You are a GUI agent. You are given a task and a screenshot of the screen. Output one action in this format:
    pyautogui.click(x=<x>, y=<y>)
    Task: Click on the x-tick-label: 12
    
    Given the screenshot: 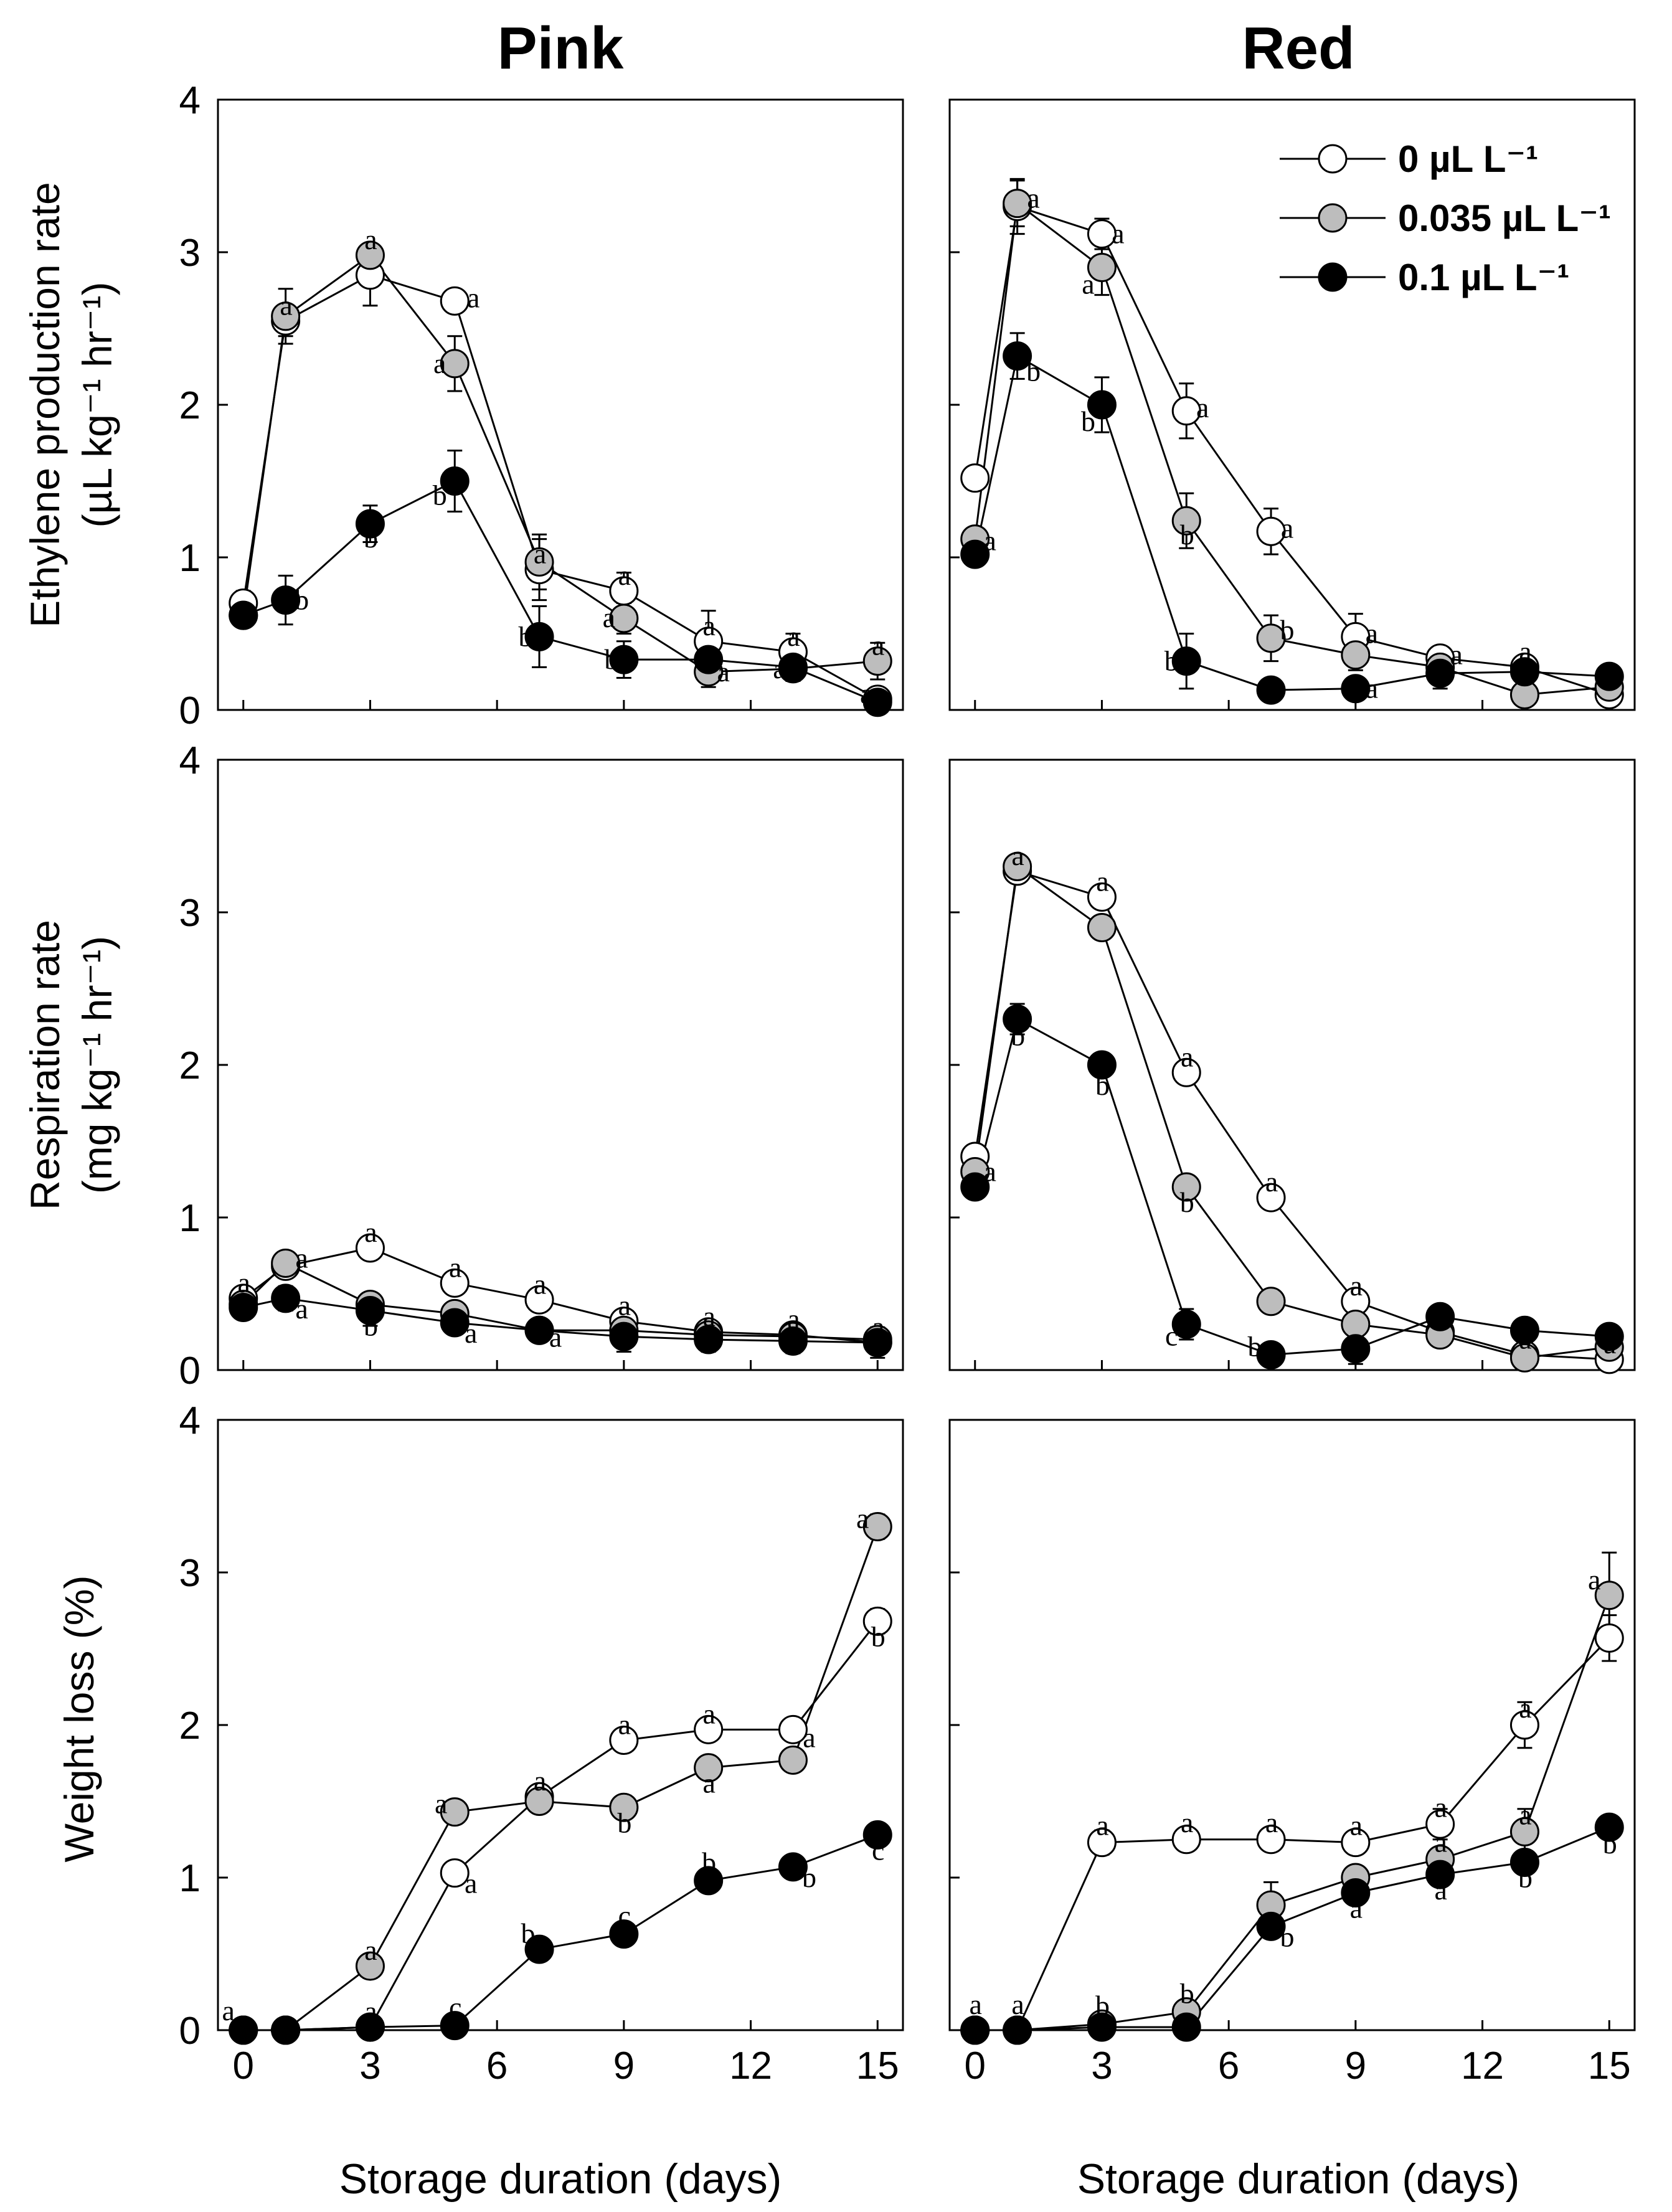 What is the action you would take?
    pyautogui.click(x=1482, y=2065)
    